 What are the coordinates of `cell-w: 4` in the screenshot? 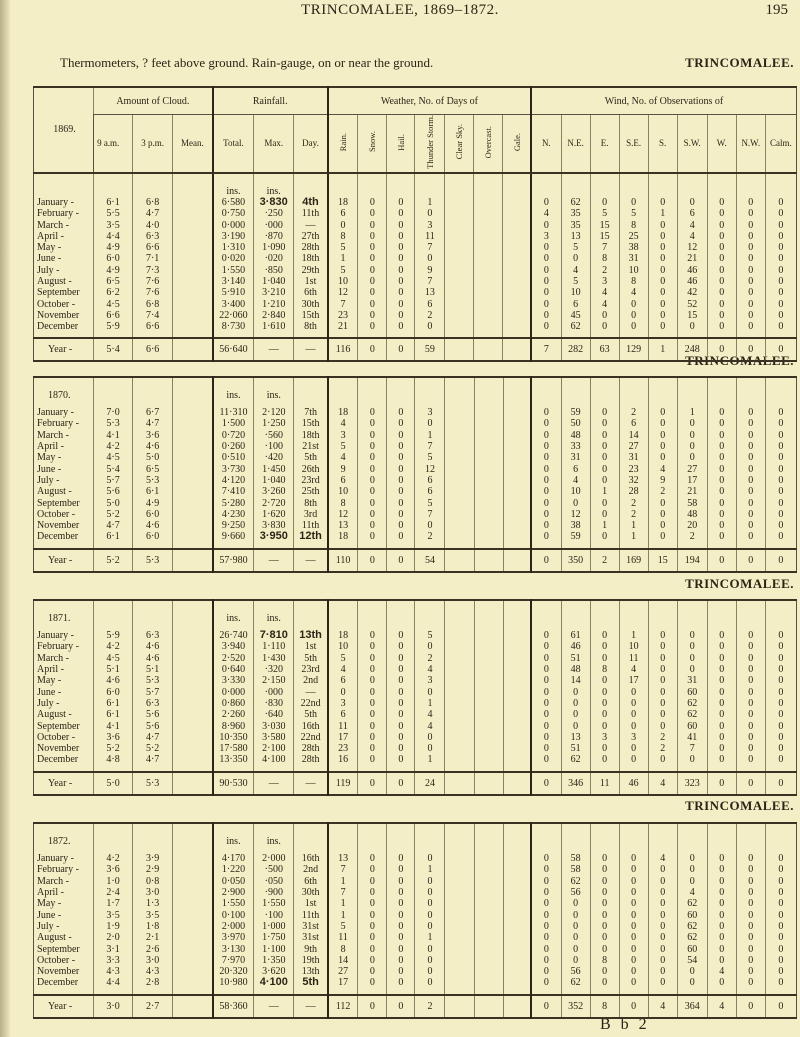 It's located at (721, 971).